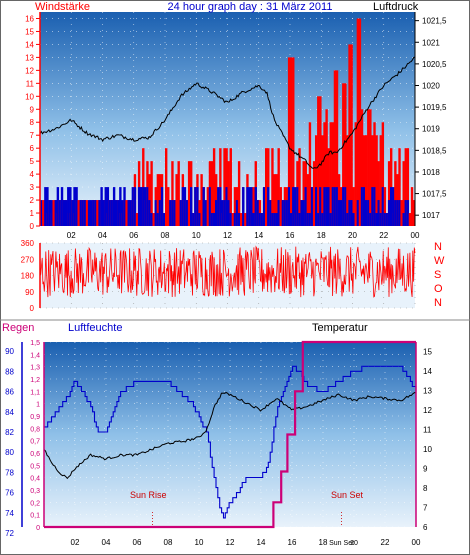 Image resolution: width=470 pixels, height=555 pixels. What do you see at coordinates (9, 432) in the screenshot?
I see `humidity-tick-label: 82` at bounding box center [9, 432].